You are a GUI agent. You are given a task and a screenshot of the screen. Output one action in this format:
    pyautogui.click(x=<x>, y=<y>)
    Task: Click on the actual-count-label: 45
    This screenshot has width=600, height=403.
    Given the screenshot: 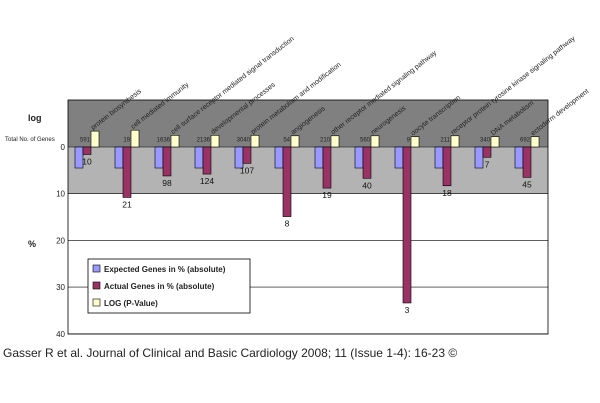 What is the action you would take?
    pyautogui.click(x=527, y=184)
    